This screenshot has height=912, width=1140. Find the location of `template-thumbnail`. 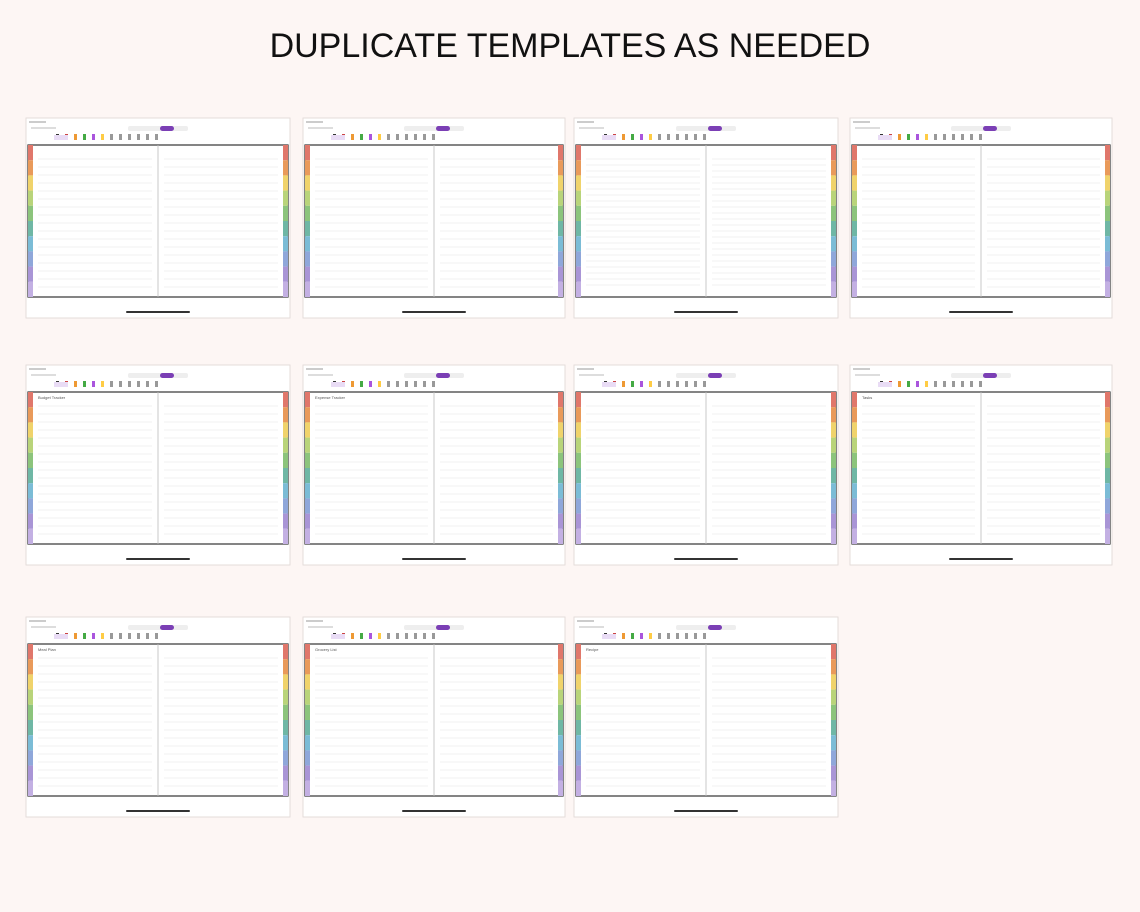

template-thumbnail is located at coordinates (706, 218).